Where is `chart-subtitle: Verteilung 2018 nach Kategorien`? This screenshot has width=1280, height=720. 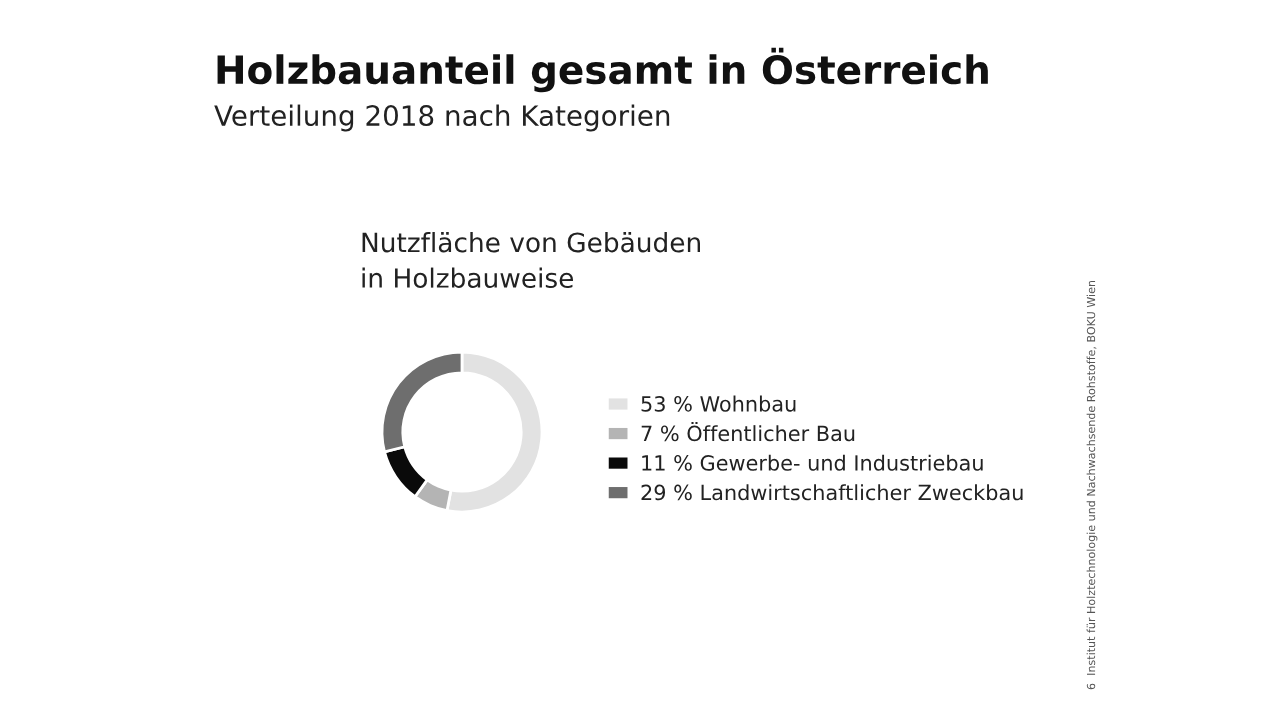
chart-subtitle: Verteilung 2018 nach Kategorien is located at coordinates (442, 118).